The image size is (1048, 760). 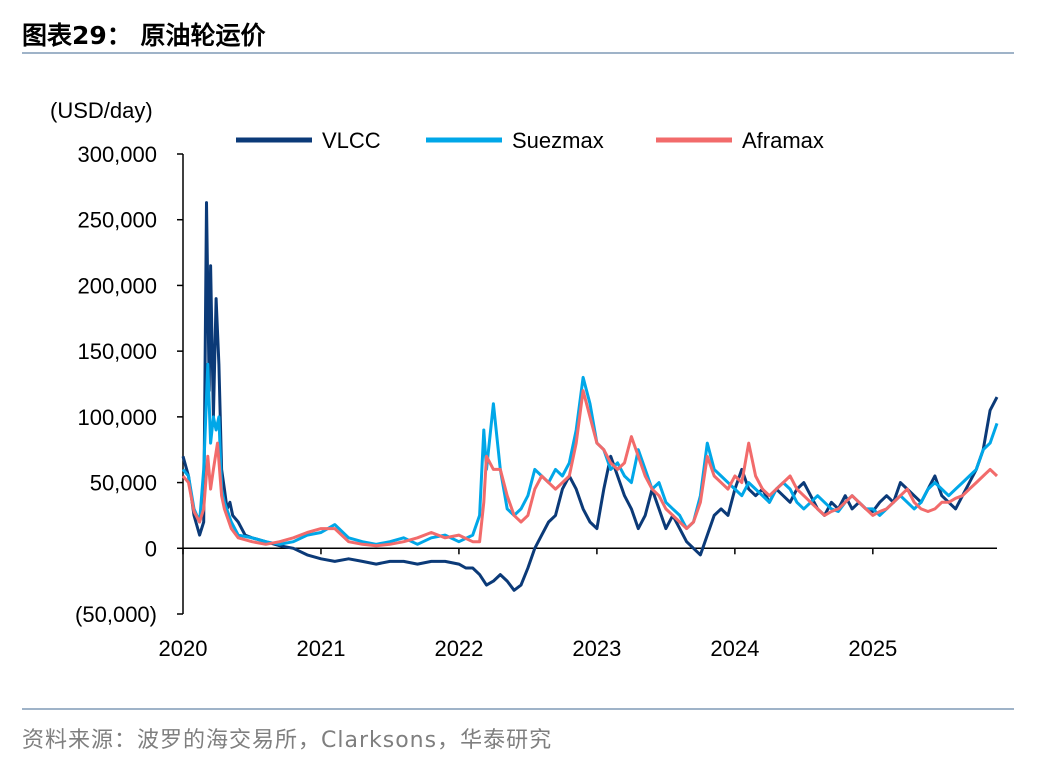 What do you see at coordinates (117, 220) in the screenshot?
I see `y-tick-label: 250,000` at bounding box center [117, 220].